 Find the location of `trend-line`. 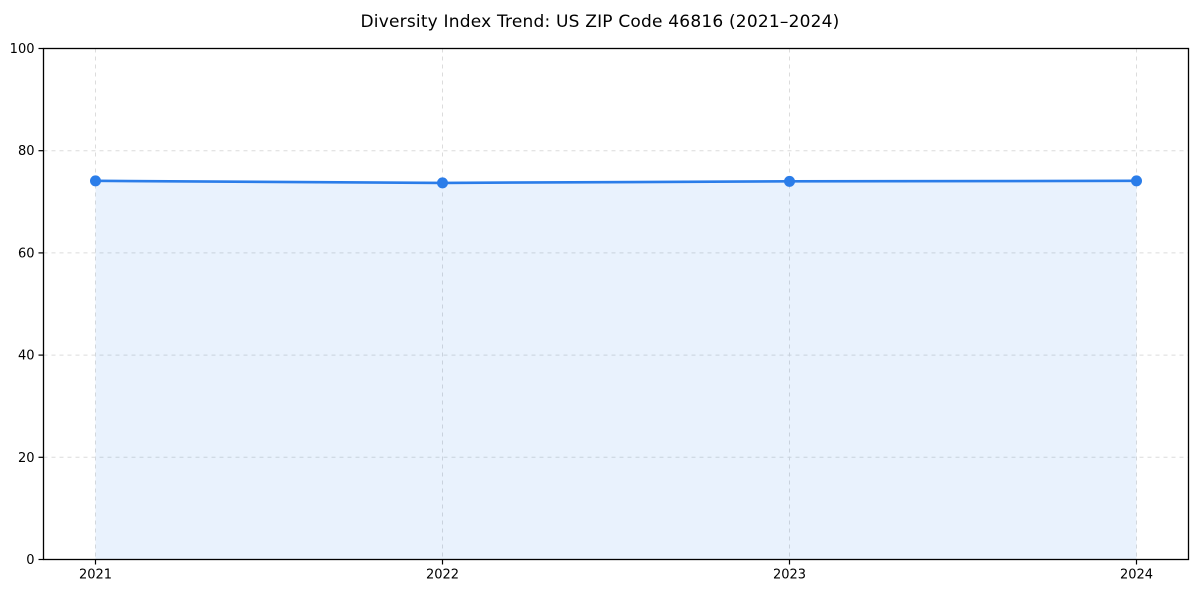

trend-line is located at coordinates (616, 182).